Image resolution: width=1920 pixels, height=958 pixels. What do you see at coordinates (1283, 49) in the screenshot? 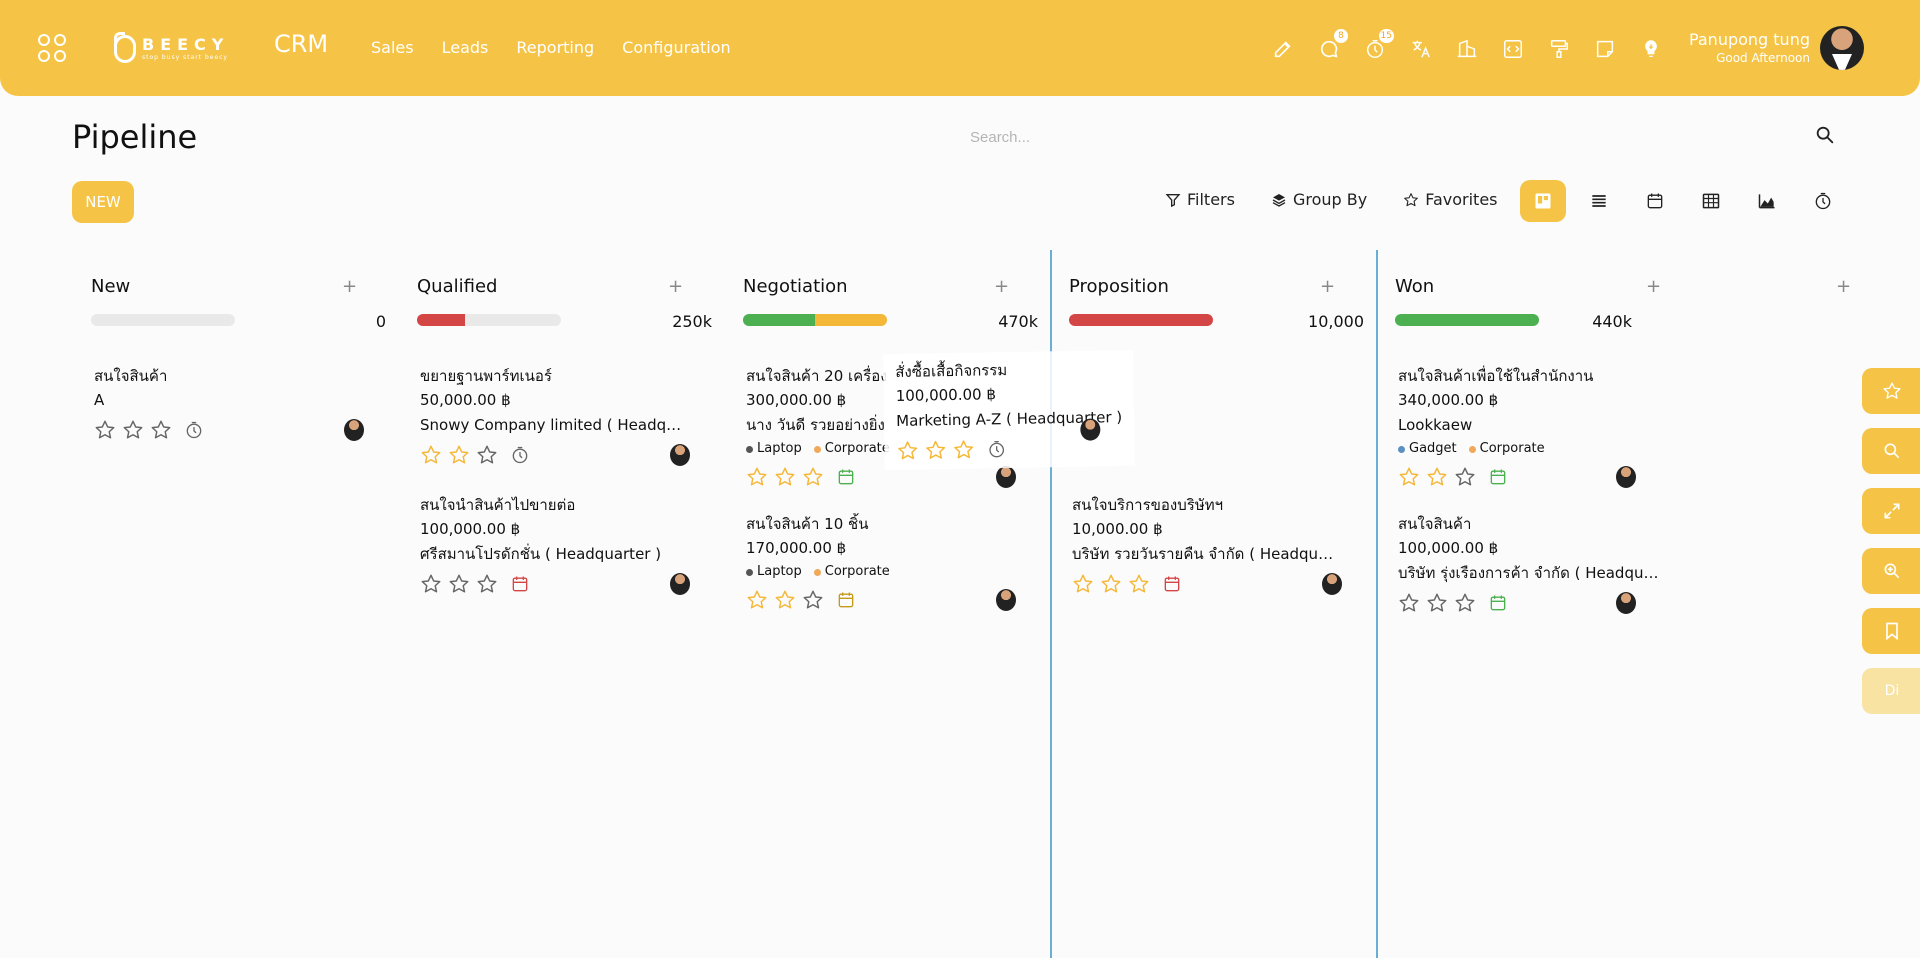
I see `edit-icon` at bounding box center [1283, 49].